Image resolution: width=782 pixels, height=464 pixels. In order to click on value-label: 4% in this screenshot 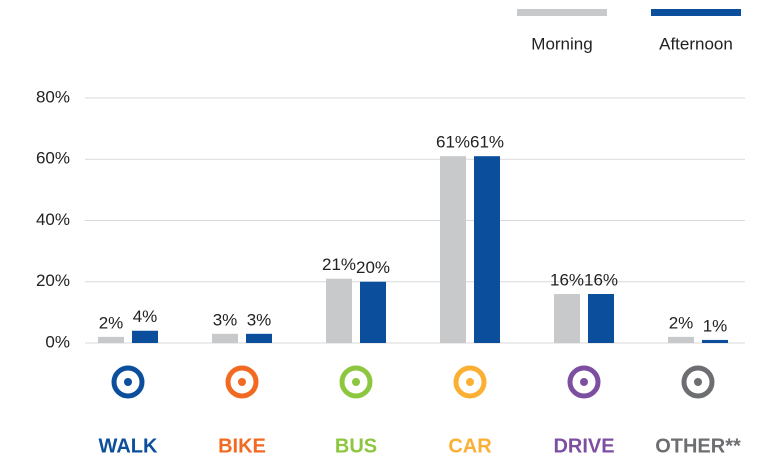, I will do `click(145, 316)`.